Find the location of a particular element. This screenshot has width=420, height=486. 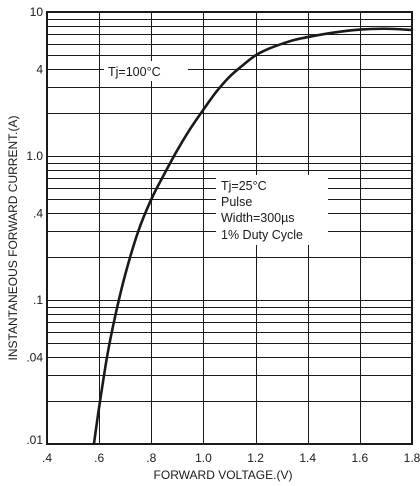

x-tick-label: .6 is located at coordinates (99, 458).